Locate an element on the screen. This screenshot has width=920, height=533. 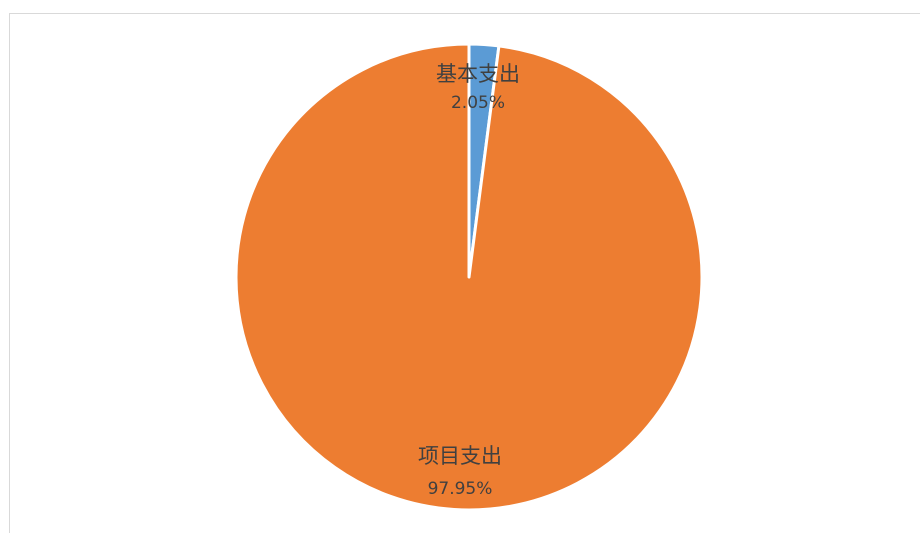
slice-value-project: 97.95% is located at coordinates (460, 489).